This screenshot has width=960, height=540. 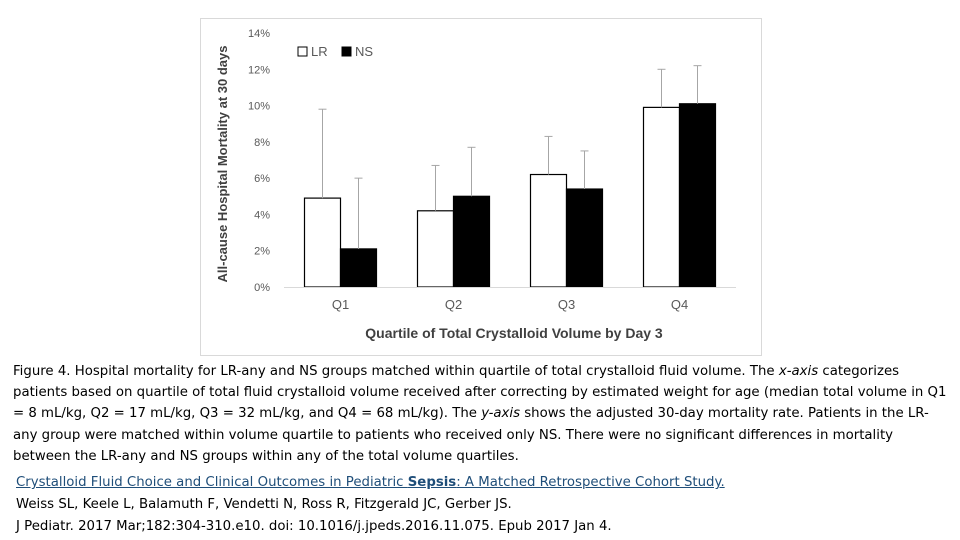 What do you see at coordinates (262, 252) in the screenshot?
I see `y-tick-label: 2%` at bounding box center [262, 252].